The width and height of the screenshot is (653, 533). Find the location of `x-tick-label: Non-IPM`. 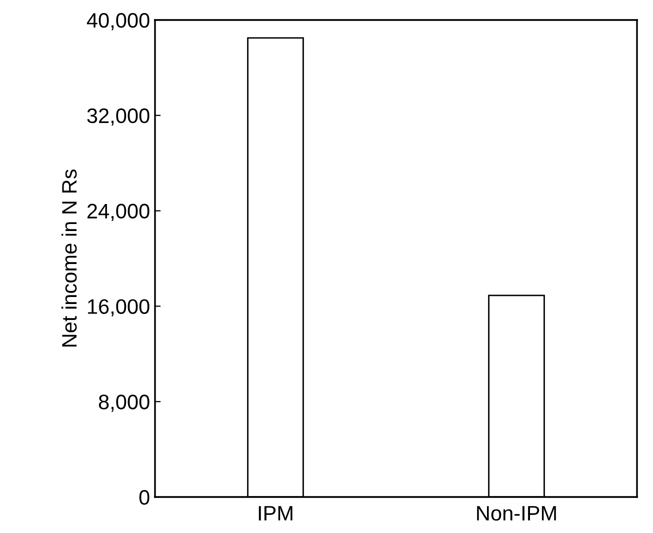

x-tick-label: Non-IPM is located at coordinates (516, 513).